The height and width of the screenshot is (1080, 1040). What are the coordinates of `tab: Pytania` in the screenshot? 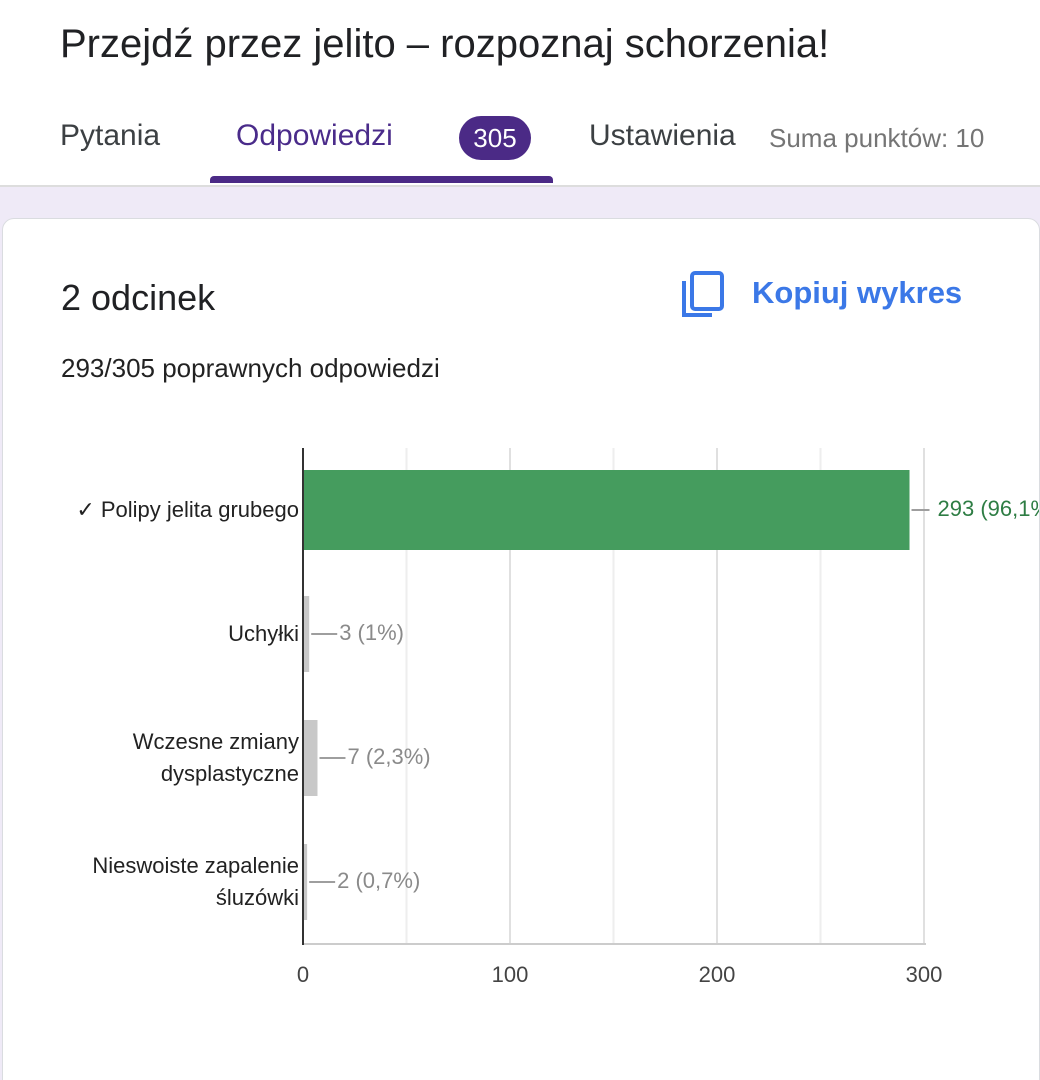 It's located at (110, 135).